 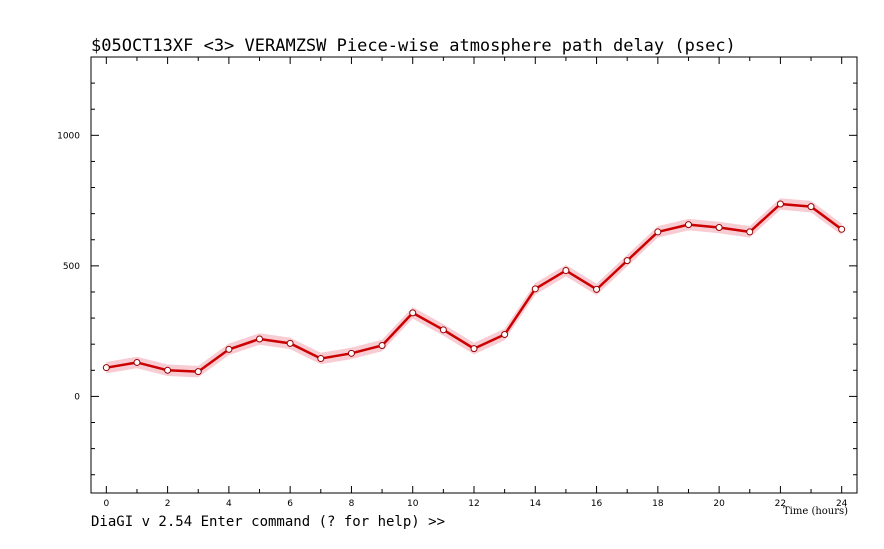 What do you see at coordinates (815, 511) in the screenshot?
I see `x-axis-label: Time (hours)` at bounding box center [815, 511].